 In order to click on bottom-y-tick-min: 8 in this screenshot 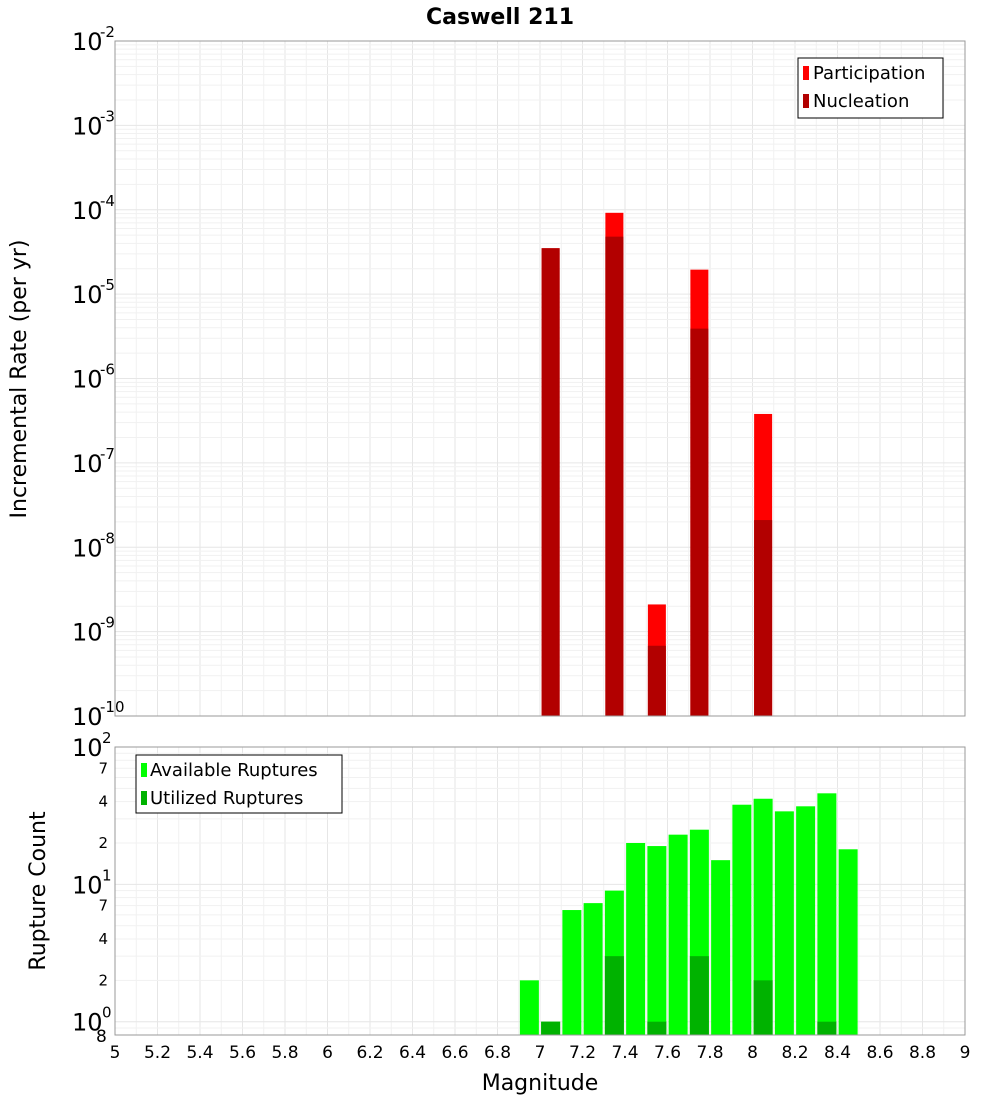, I will do `click(101, 1037)`.